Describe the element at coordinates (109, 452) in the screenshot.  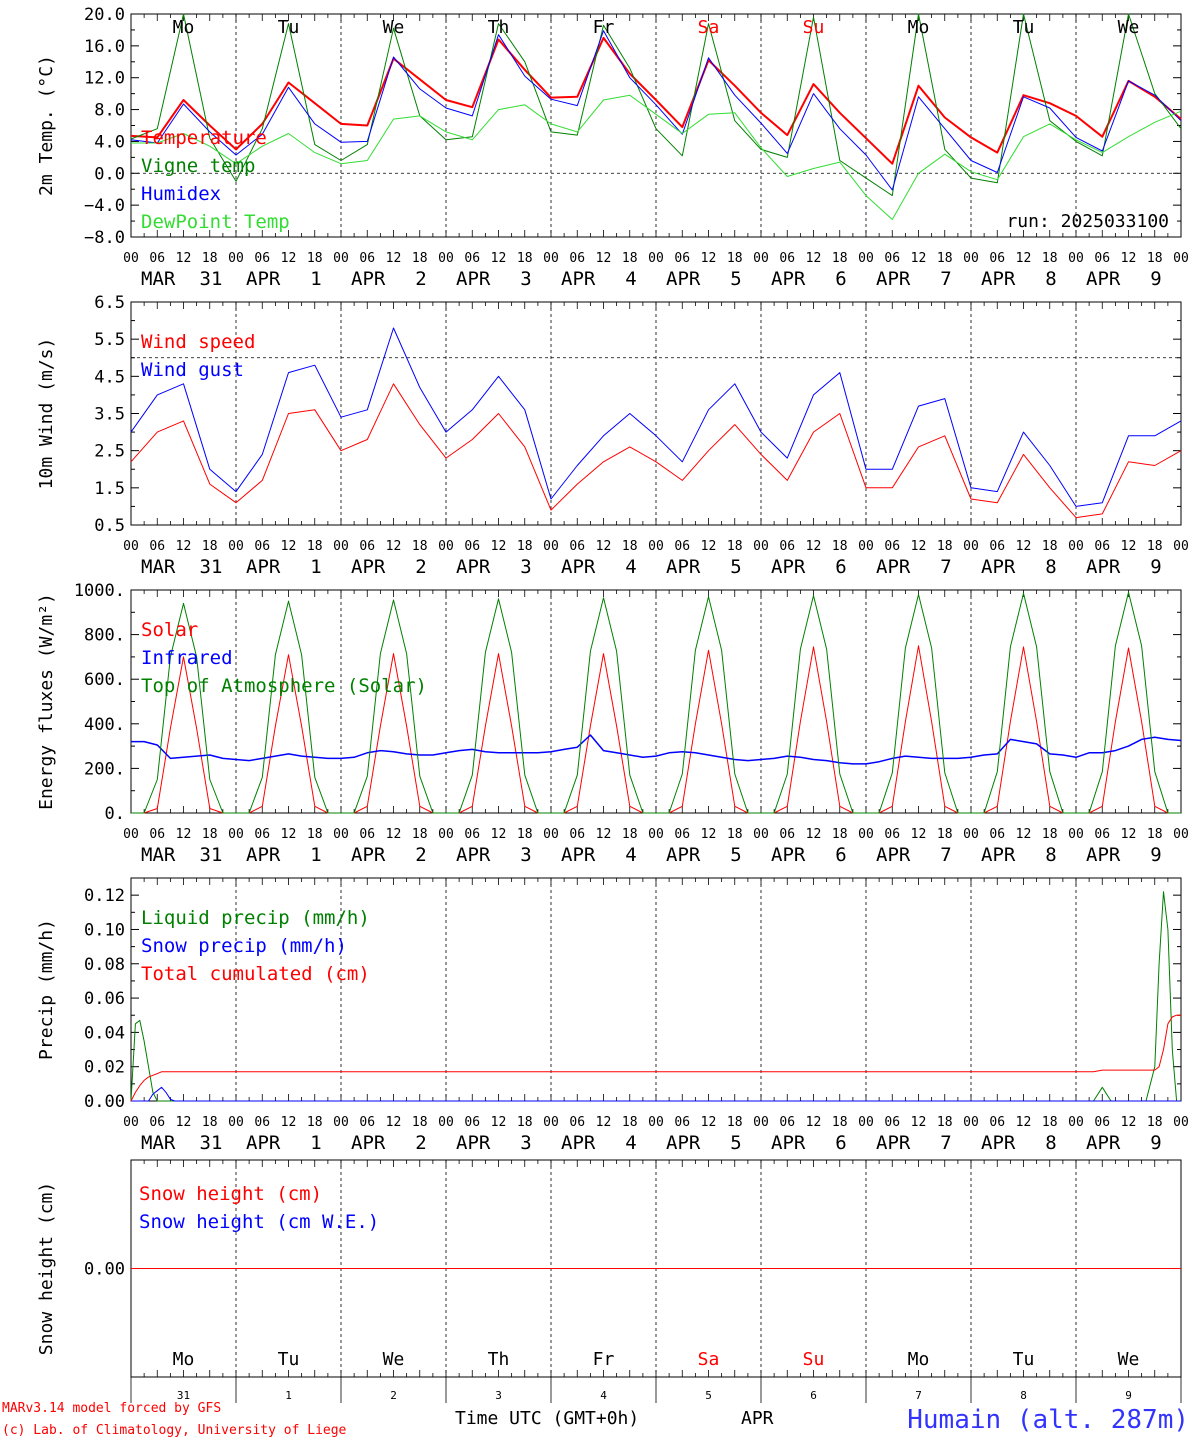
I see `y-tick-label: 2.5` at that location.